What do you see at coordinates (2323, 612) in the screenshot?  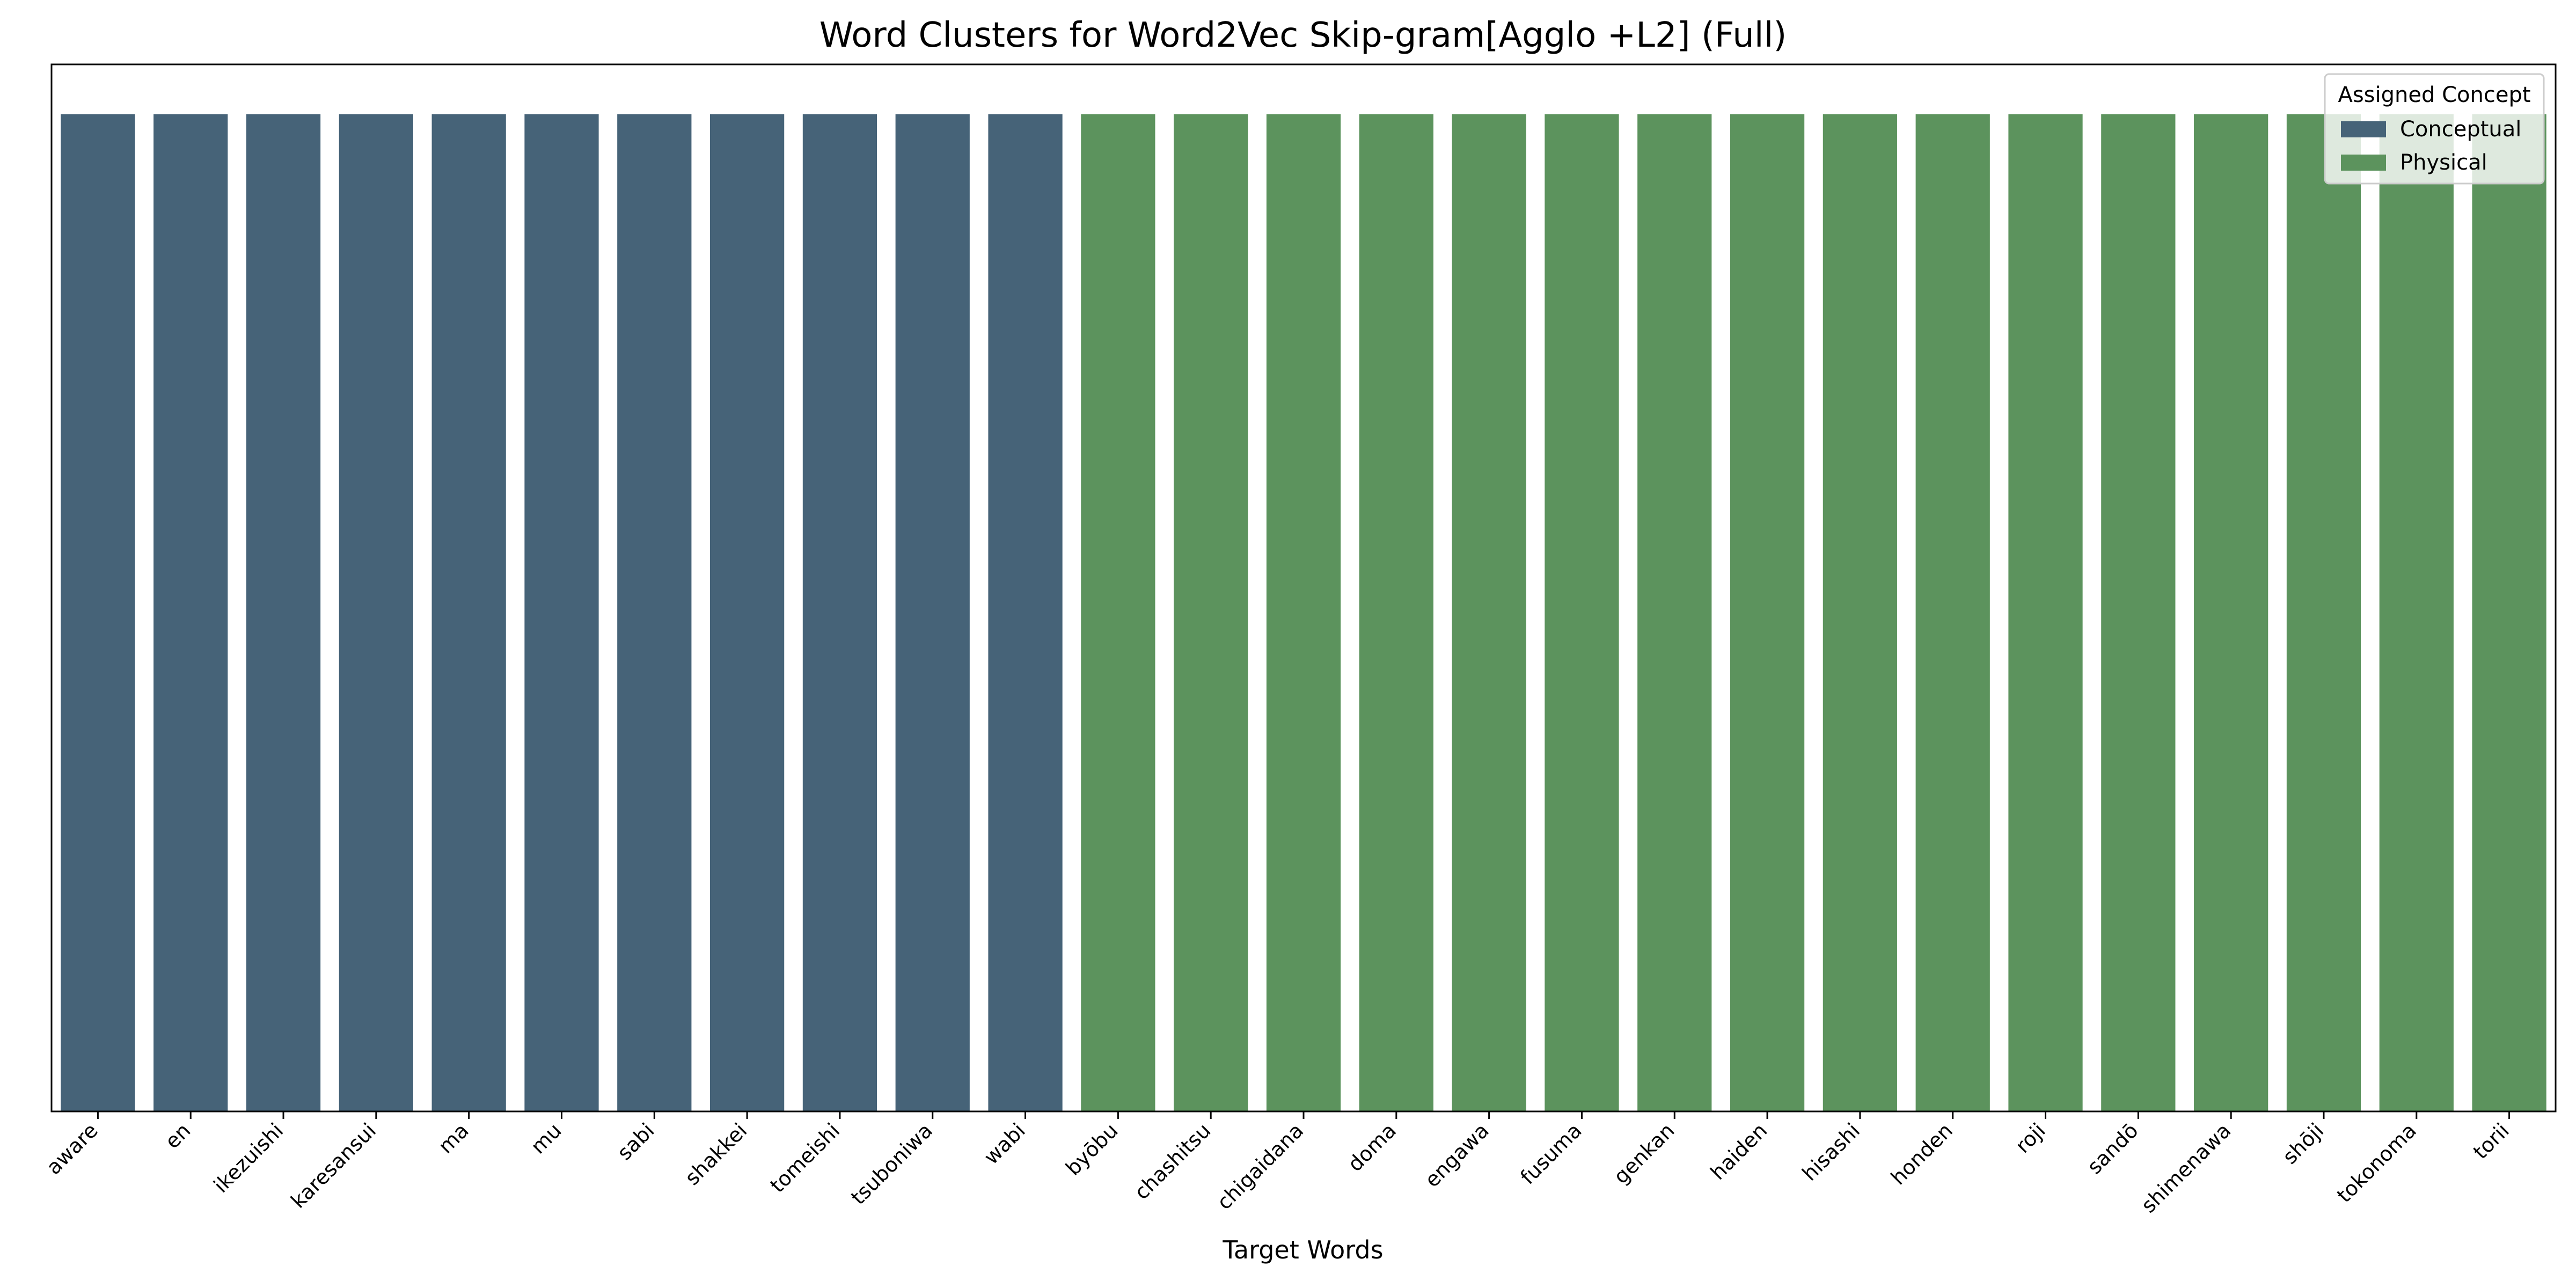 I see `bar-shōji` at bounding box center [2323, 612].